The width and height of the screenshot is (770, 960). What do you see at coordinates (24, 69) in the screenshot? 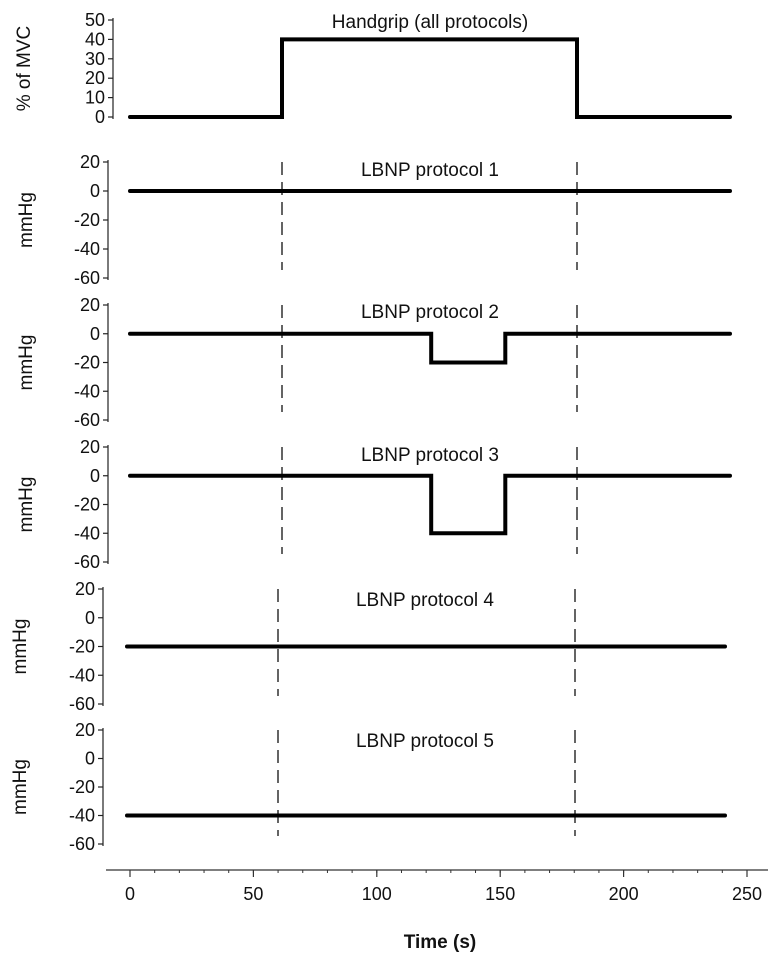
I see `y-axis-title: % of MVC` at bounding box center [24, 69].